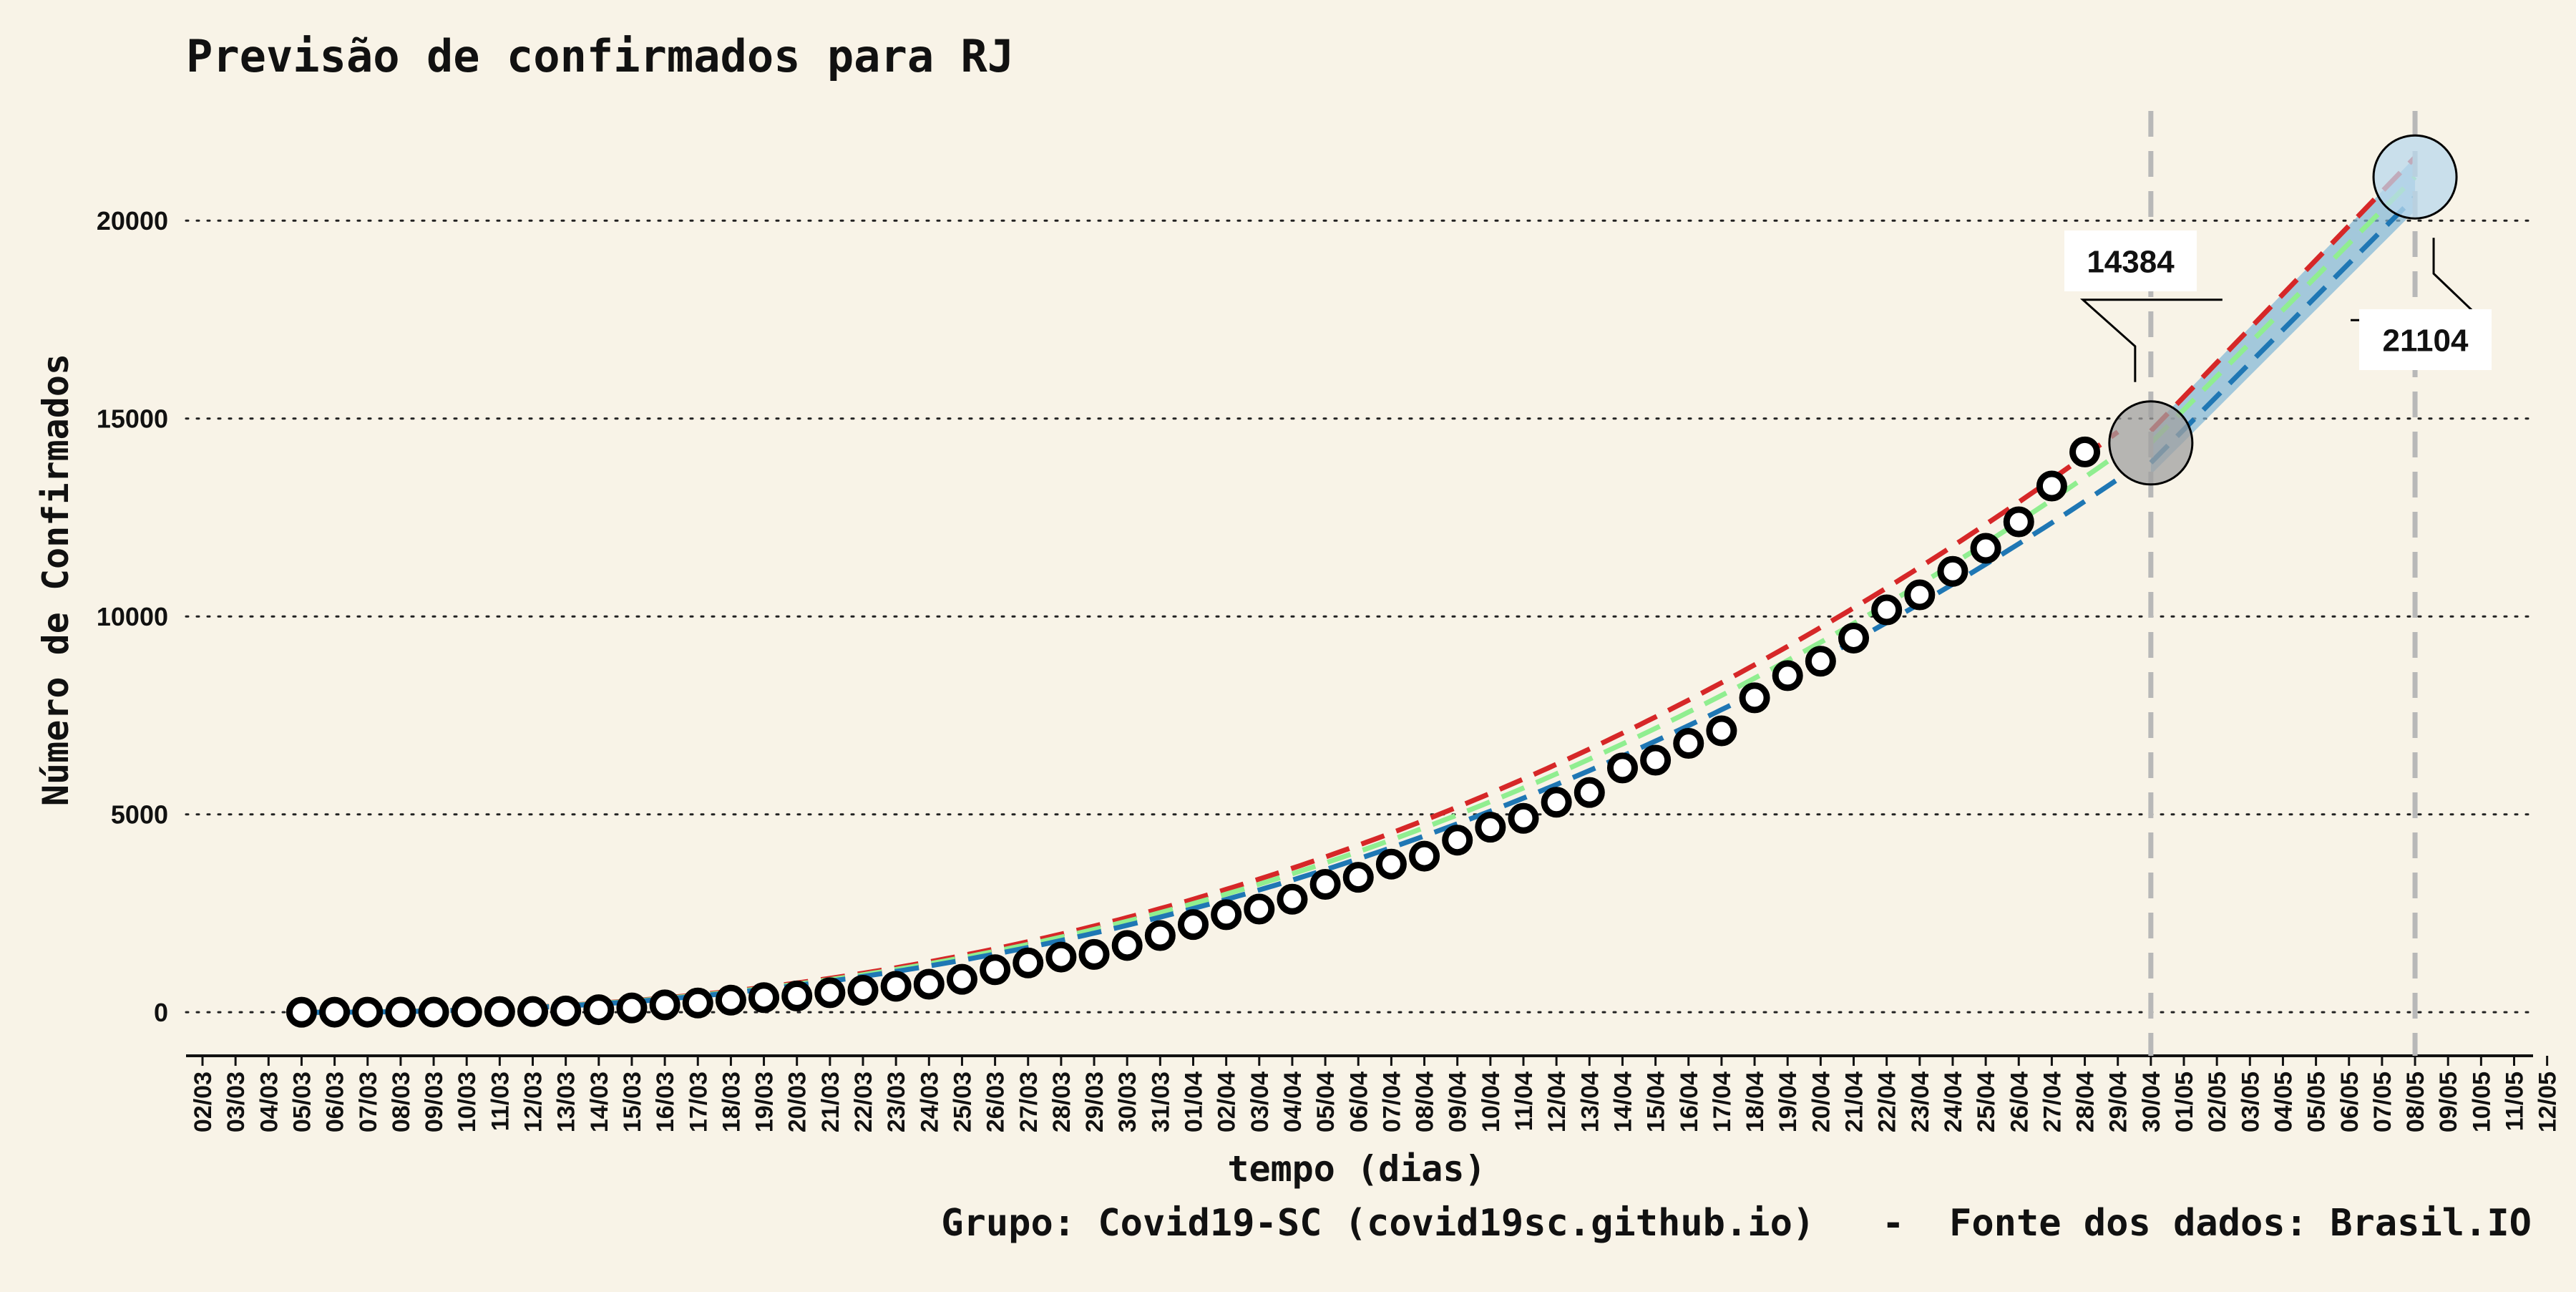 The image size is (2576, 1292). I want to click on x-tick-label: 23/04, so click(1920, 1102).